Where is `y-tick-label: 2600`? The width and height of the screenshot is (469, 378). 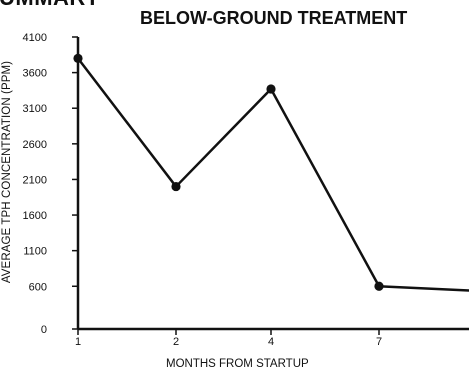
y-tick-label: 2600 is located at coordinates (35, 145).